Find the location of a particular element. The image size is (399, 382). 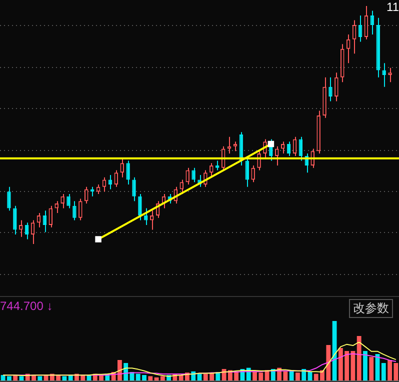

annotation: 11 is located at coordinates (392, 7).